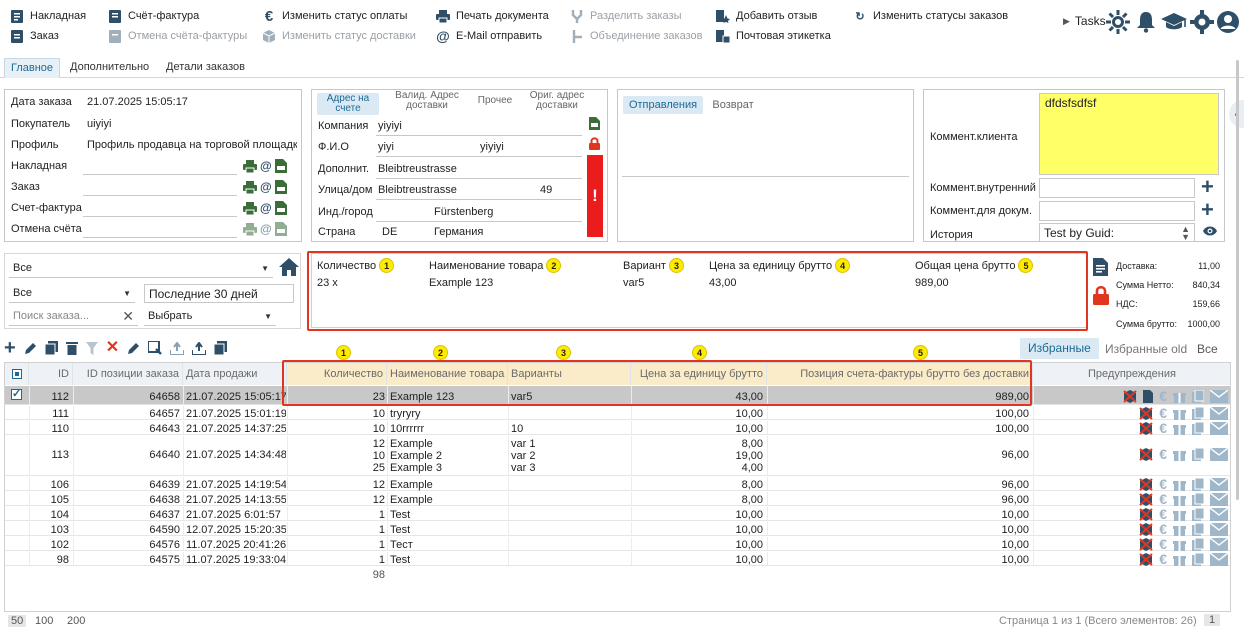  What do you see at coordinates (339, 36) in the screenshot?
I see `change-delivery-status-button: Изменить статус доставки` at bounding box center [339, 36].